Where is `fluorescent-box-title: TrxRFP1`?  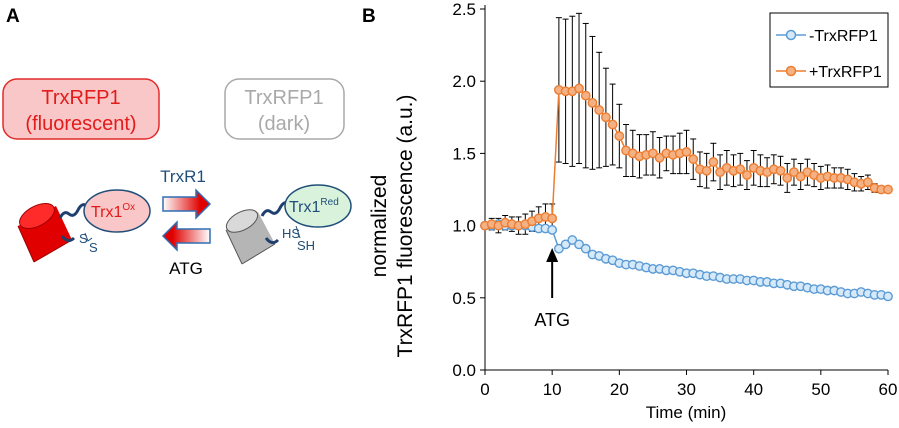 fluorescent-box-title: TrxRFP1 is located at coordinates (80, 98).